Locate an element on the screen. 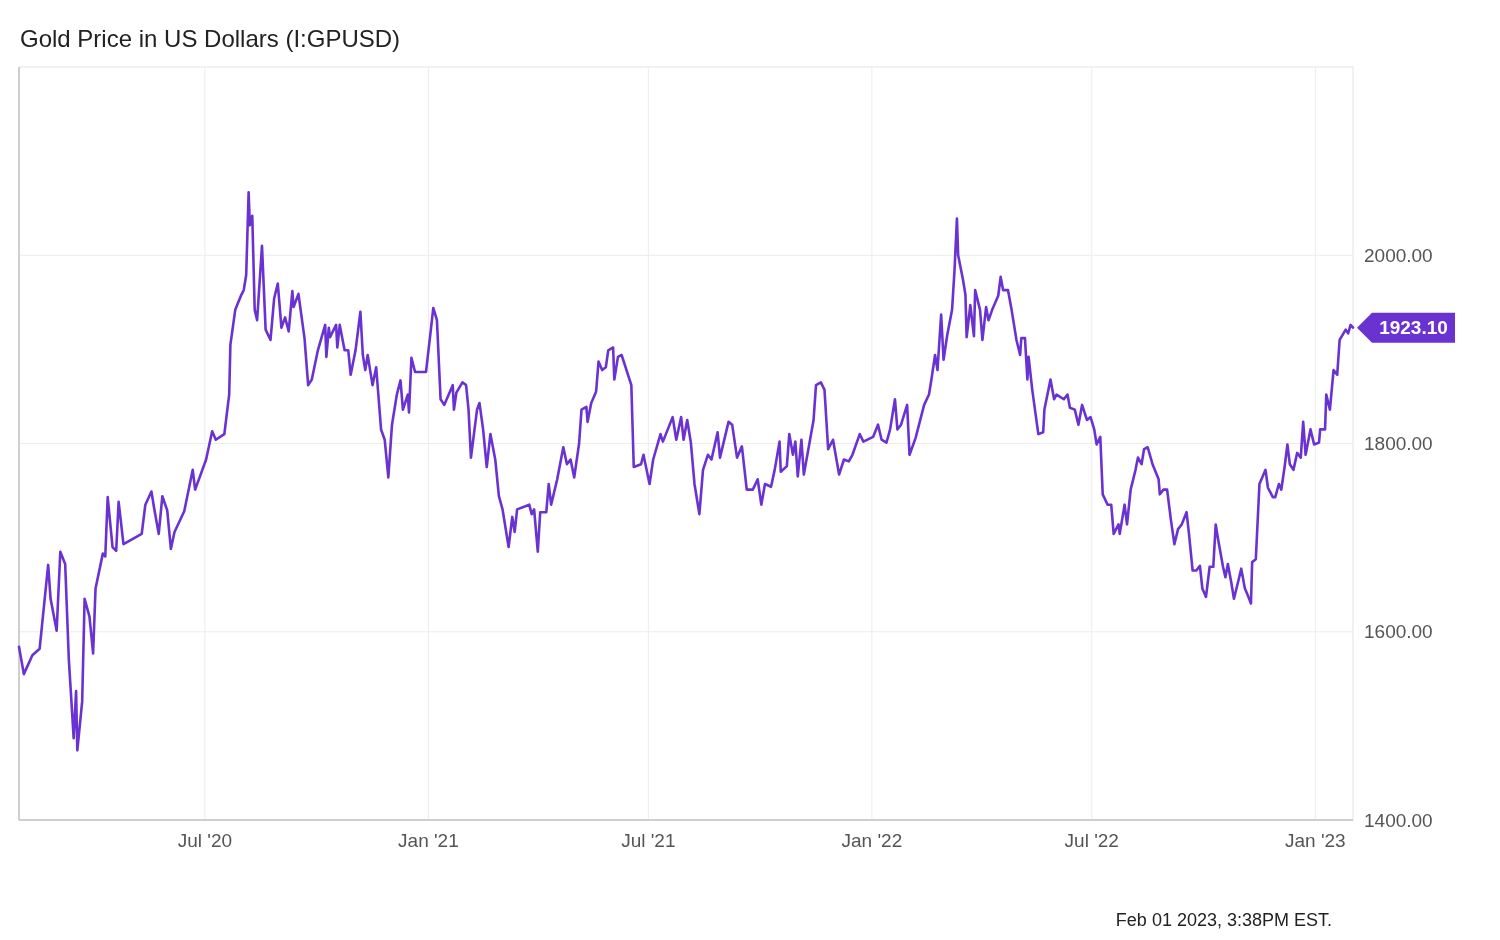  text: Feb 01 2023, 3:38PM EST. is located at coordinates (1223, 920).